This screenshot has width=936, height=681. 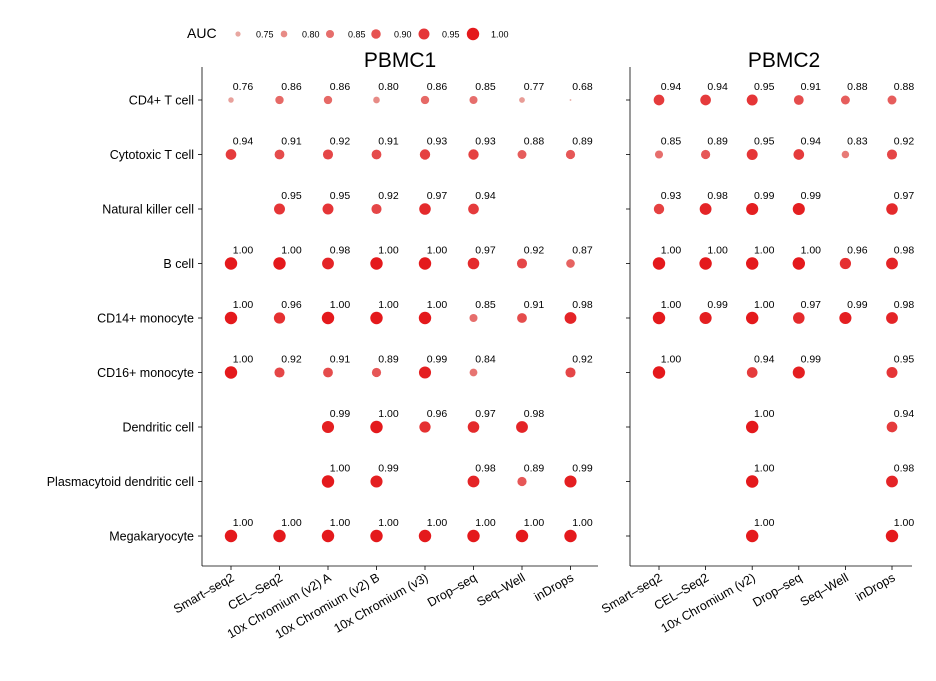 I want to click on y-tick-label: Natural killer cell, so click(x=148, y=210).